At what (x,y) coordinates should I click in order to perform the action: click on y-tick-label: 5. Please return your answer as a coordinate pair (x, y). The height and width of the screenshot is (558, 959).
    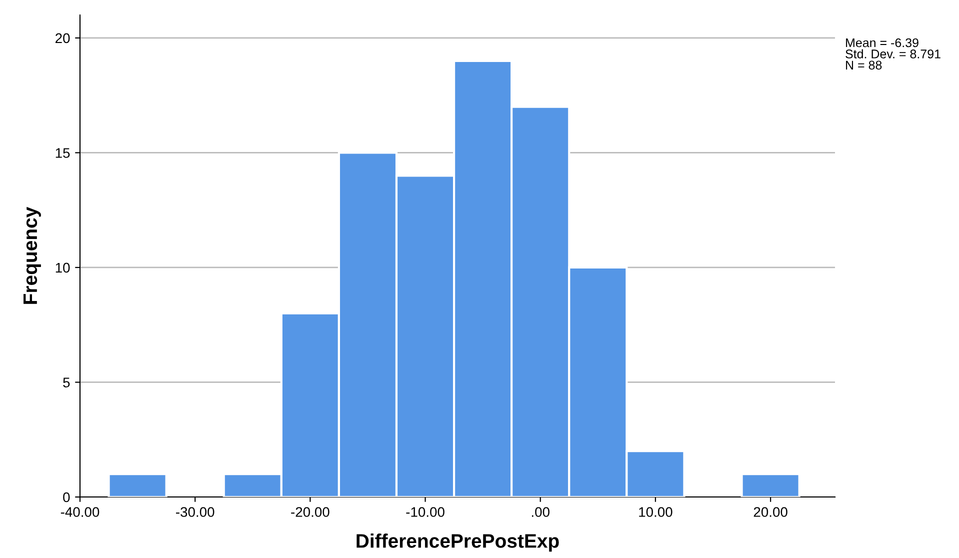
    Looking at the image, I should click on (66, 383).